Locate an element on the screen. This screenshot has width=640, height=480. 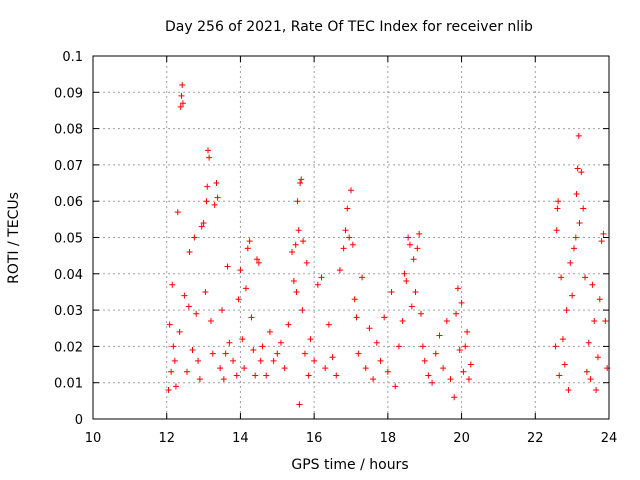
y-tick-label: 0.07 is located at coordinates (68, 166).